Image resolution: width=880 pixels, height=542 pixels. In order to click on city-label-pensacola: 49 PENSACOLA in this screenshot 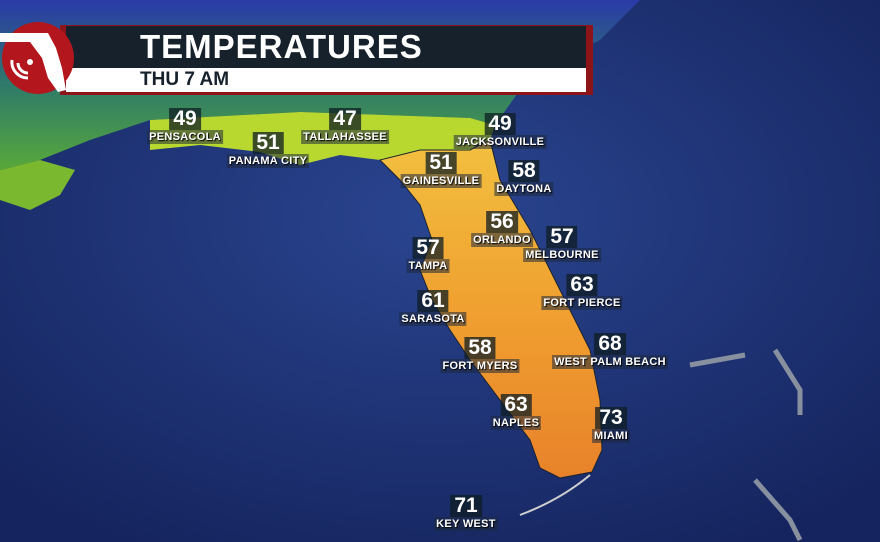, I will do `click(185, 126)`.